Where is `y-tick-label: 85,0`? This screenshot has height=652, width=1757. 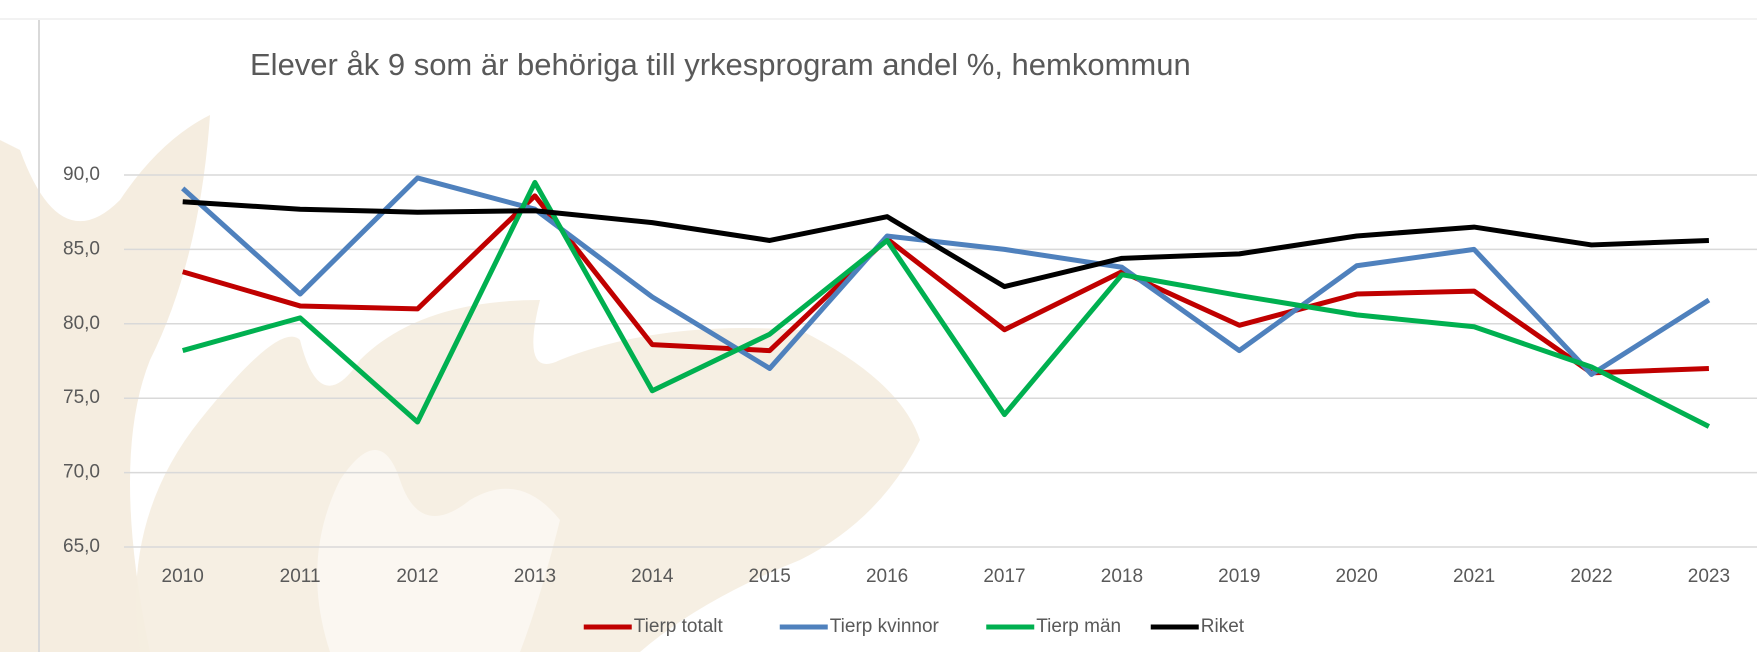
y-tick-label: 85,0 is located at coordinates (81, 248).